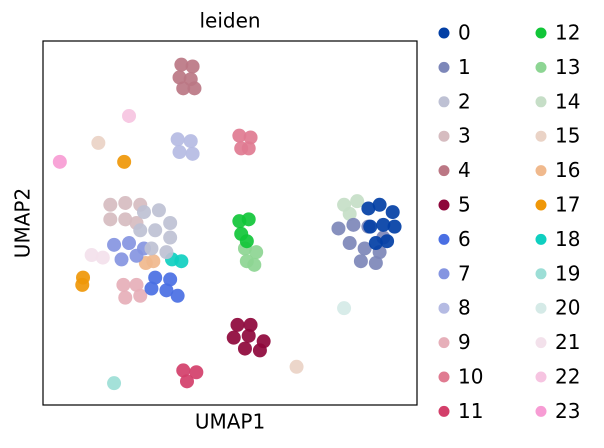  I want to click on legend-label: 18, so click(567, 239).